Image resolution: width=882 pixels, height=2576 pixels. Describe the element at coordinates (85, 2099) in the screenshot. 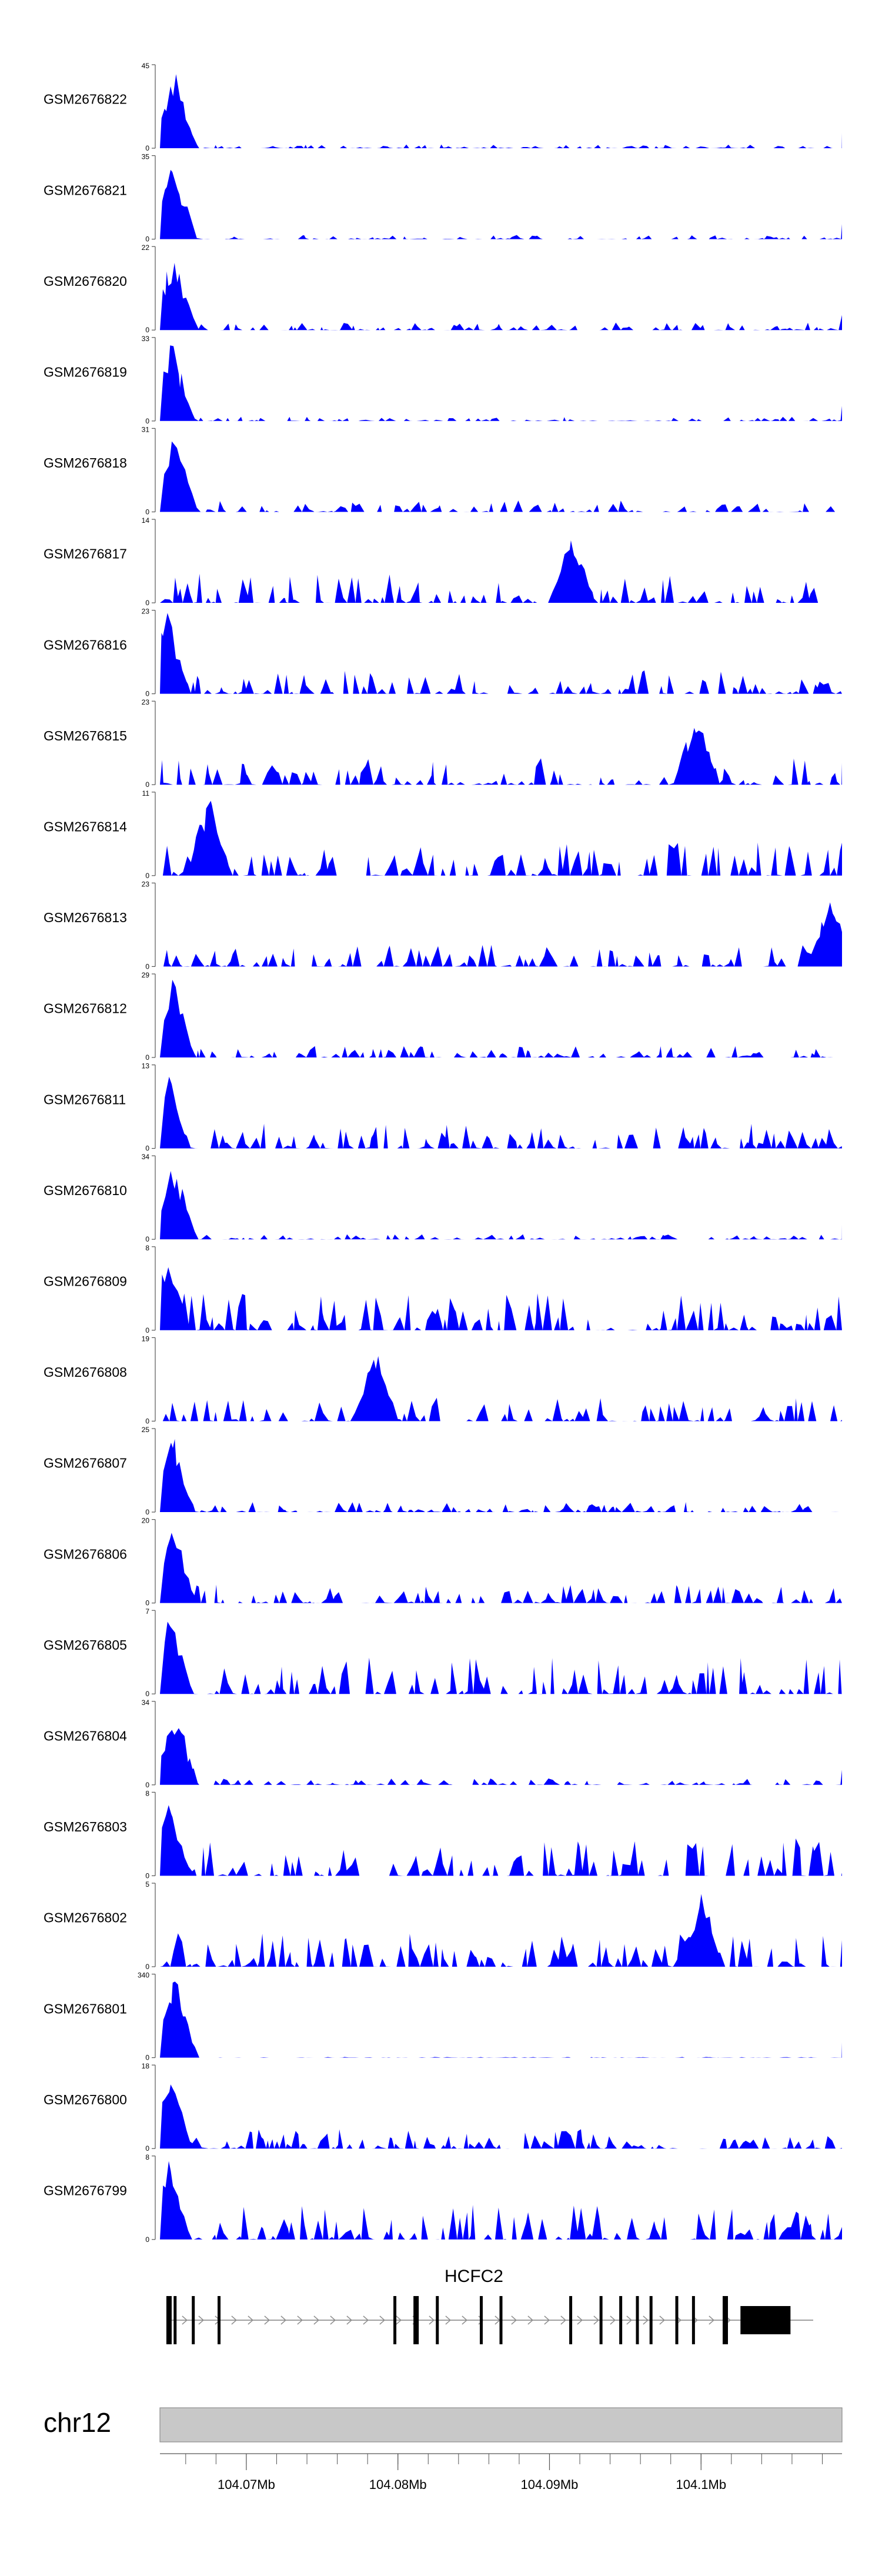

I see `track-label: GSM2676800` at that location.